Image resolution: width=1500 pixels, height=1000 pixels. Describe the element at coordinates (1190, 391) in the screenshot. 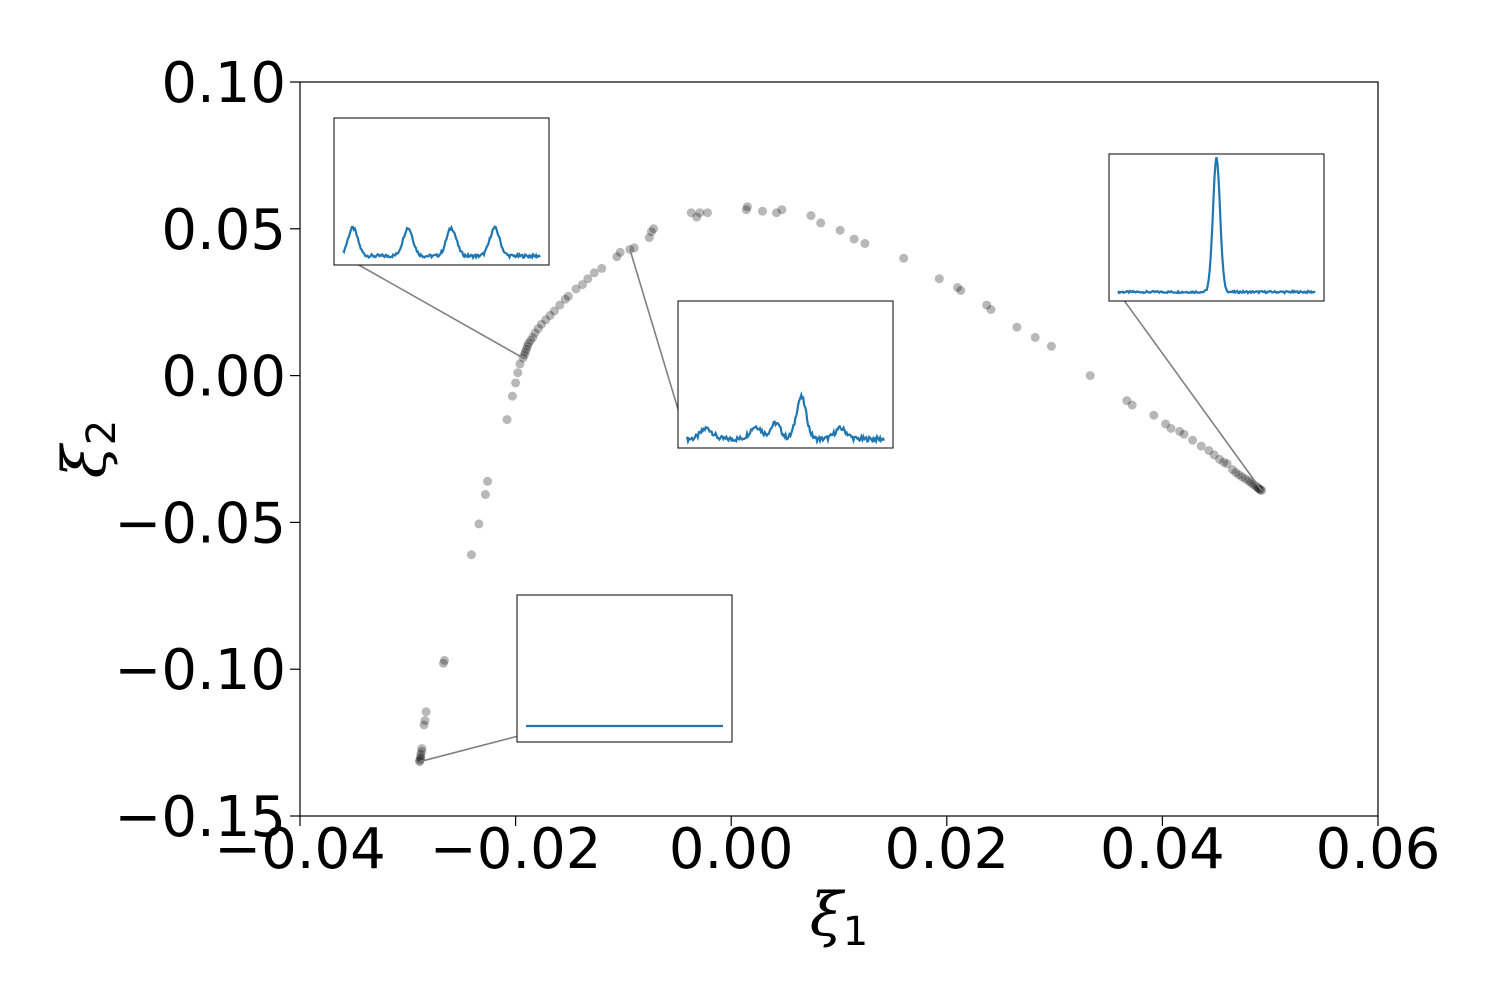

I see `inset-single-peak-leader-line` at that location.